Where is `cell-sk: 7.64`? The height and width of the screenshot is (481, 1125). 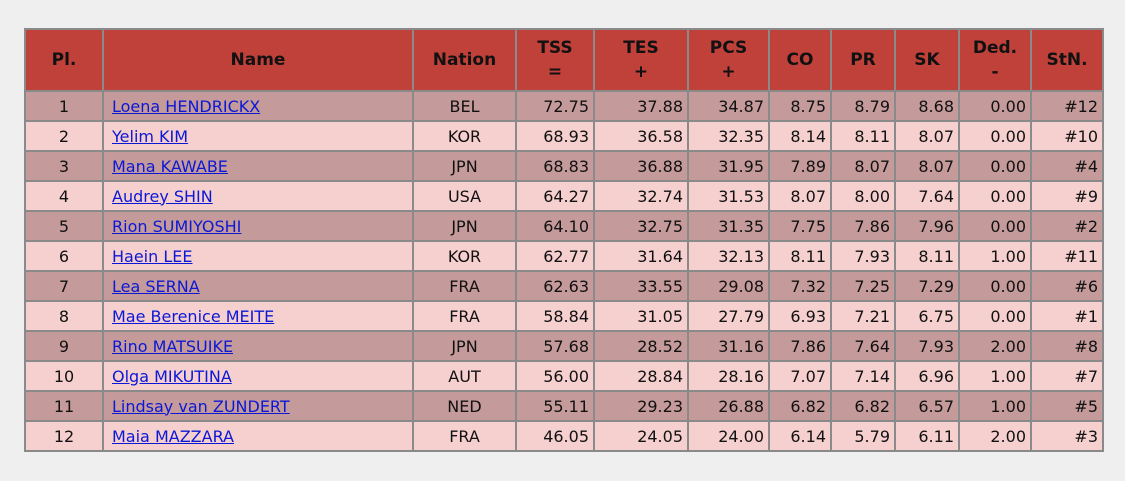
cell-sk: 7.64 is located at coordinates (927, 196).